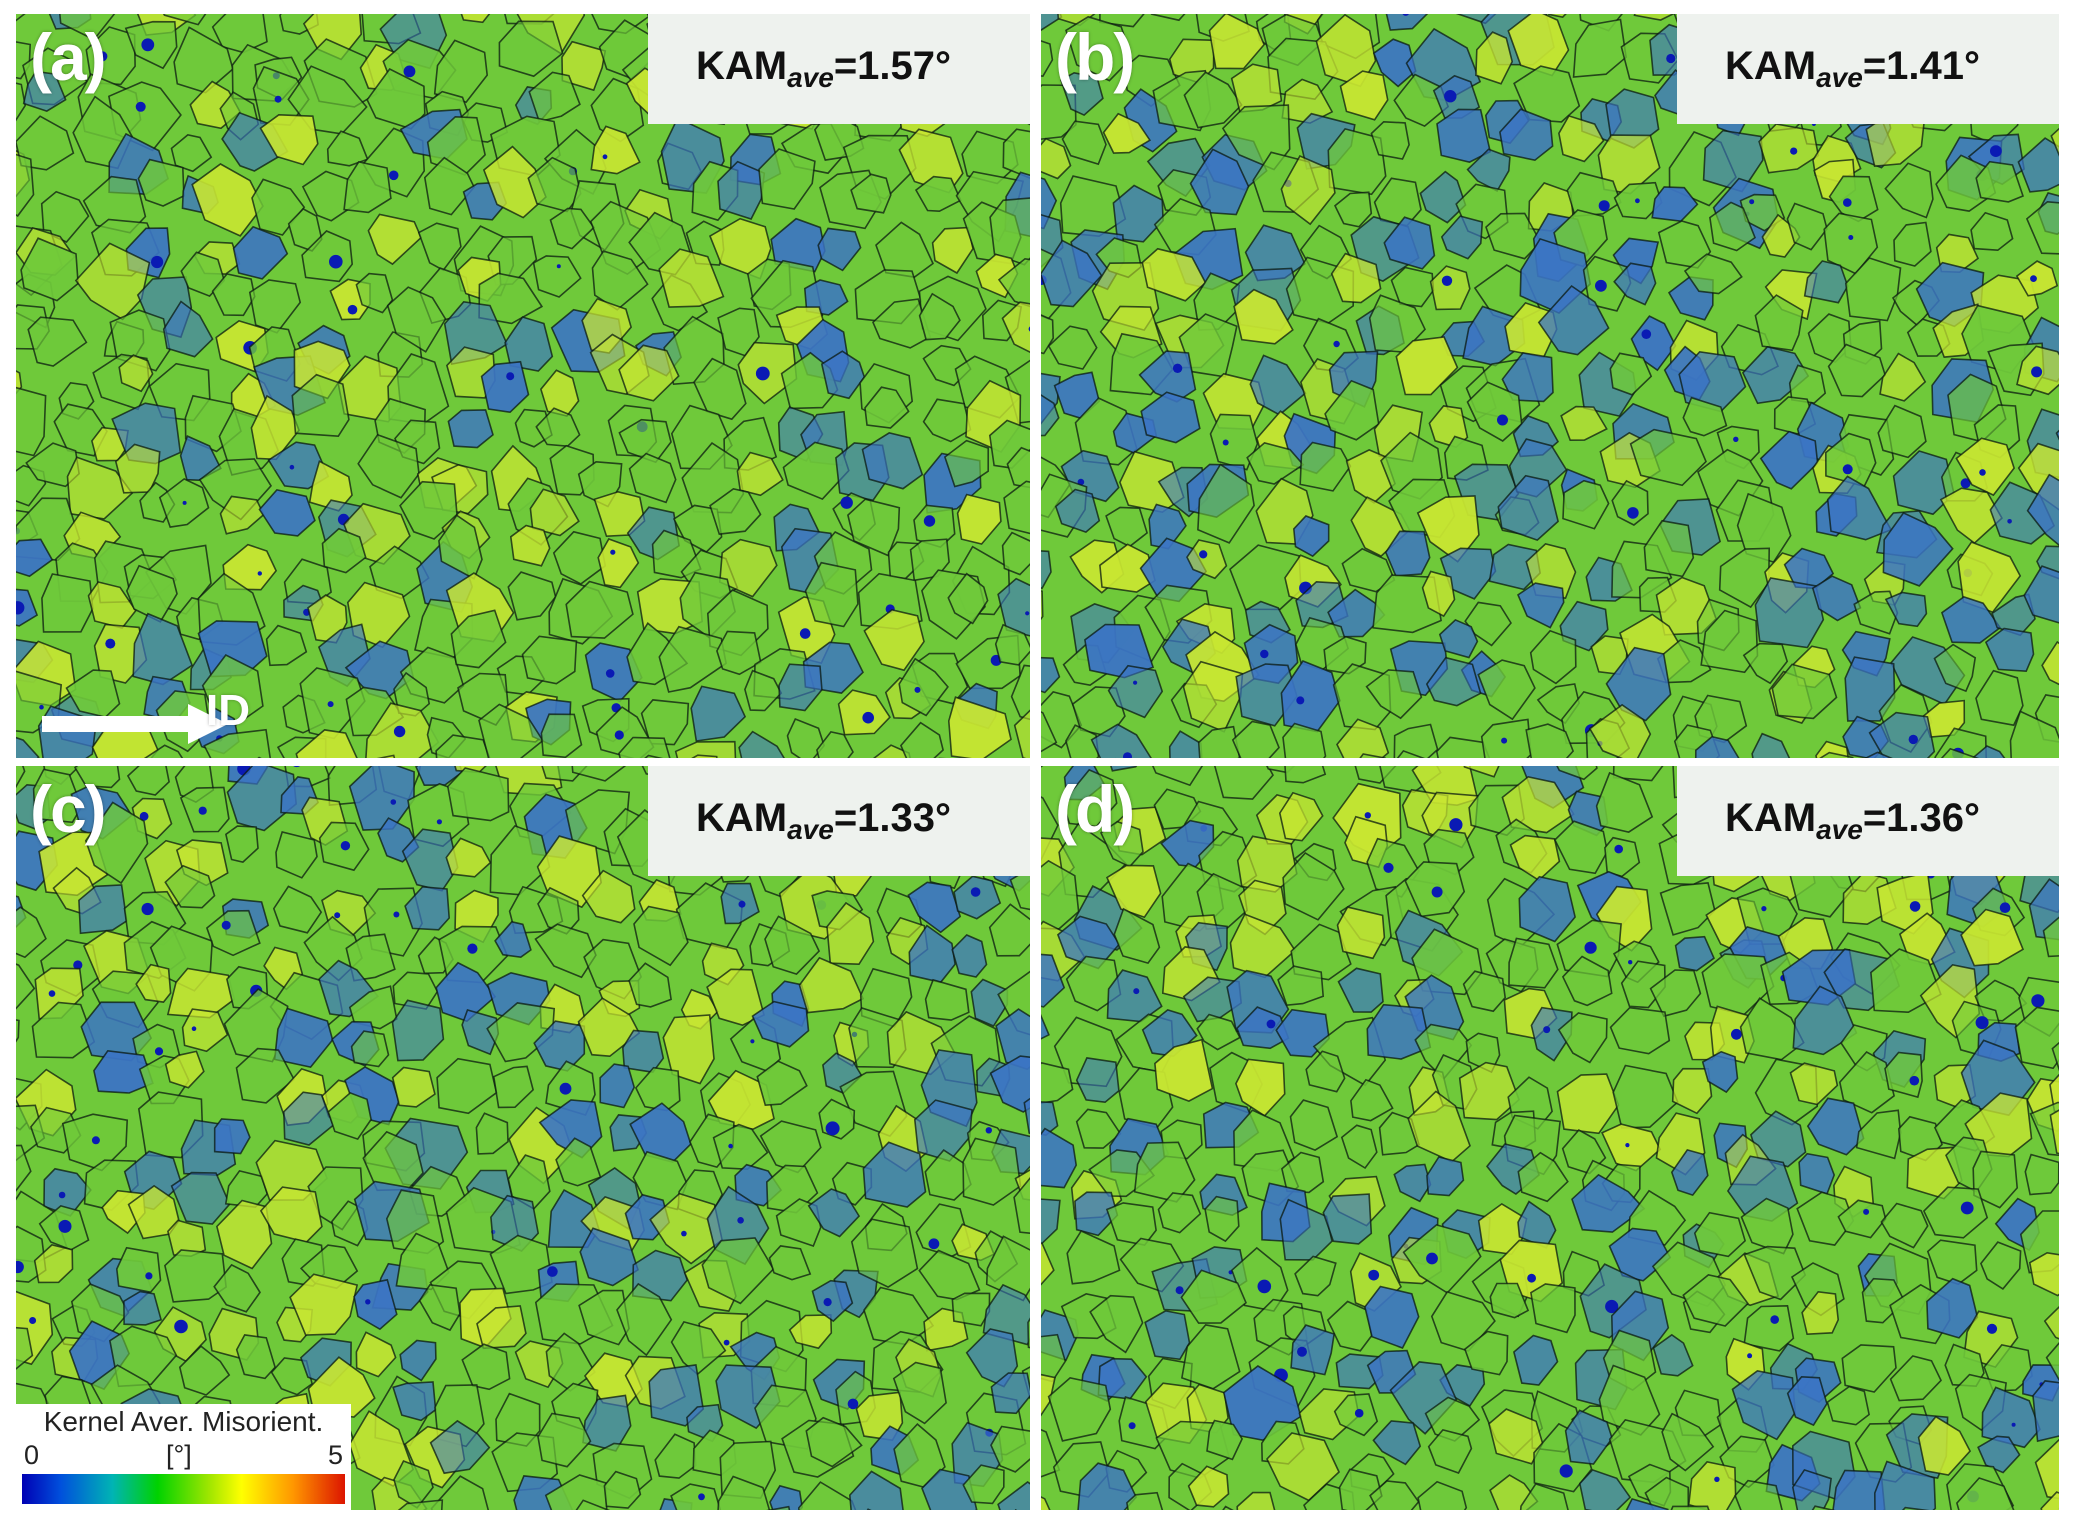 The image size is (2074, 1523). I want to click on legend-color-bar, so click(183, 1489).